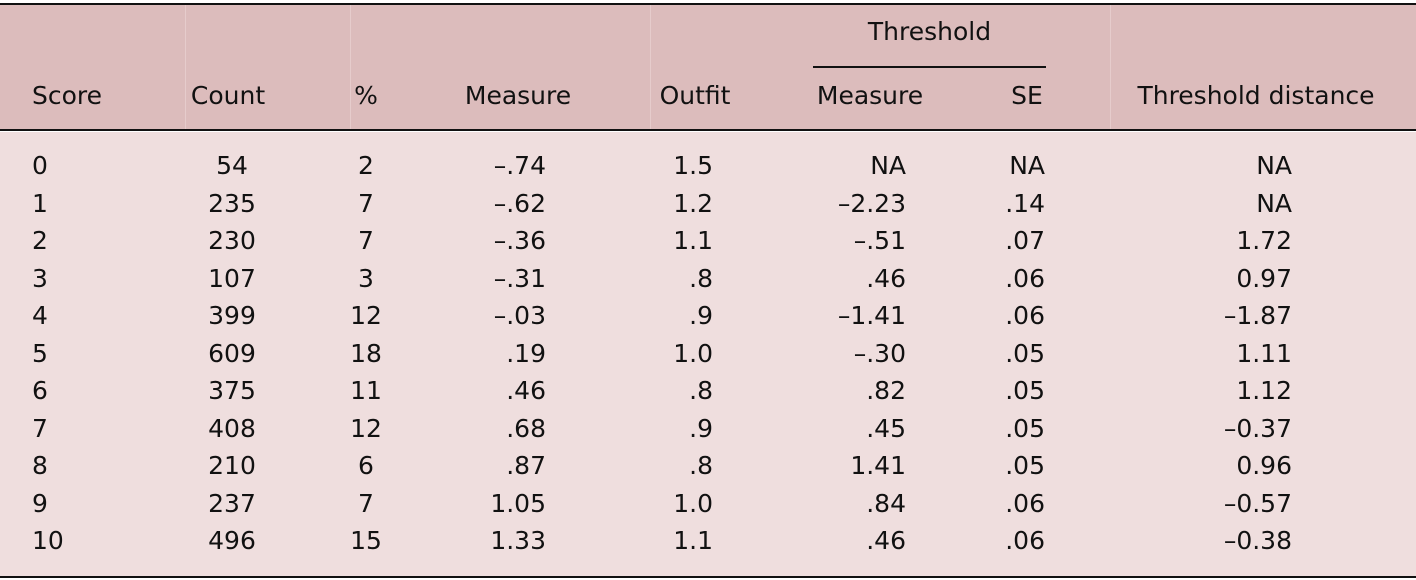  What do you see at coordinates (1025, 240) in the screenshot?
I see `table-cell: .07` at bounding box center [1025, 240].